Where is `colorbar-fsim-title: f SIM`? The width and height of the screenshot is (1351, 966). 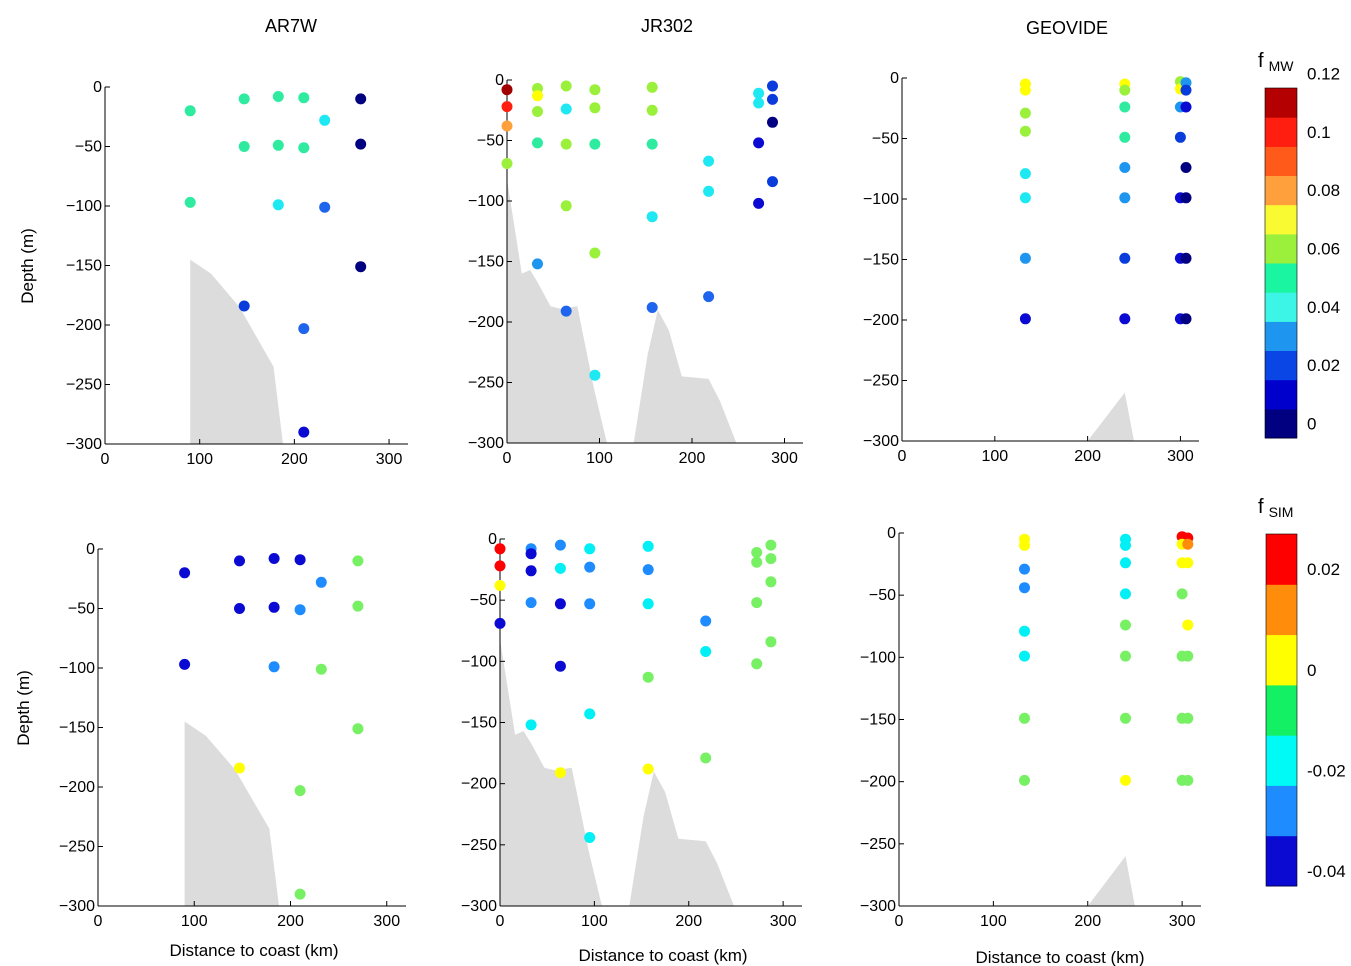 colorbar-fsim-title: f SIM is located at coordinates (1275, 508).